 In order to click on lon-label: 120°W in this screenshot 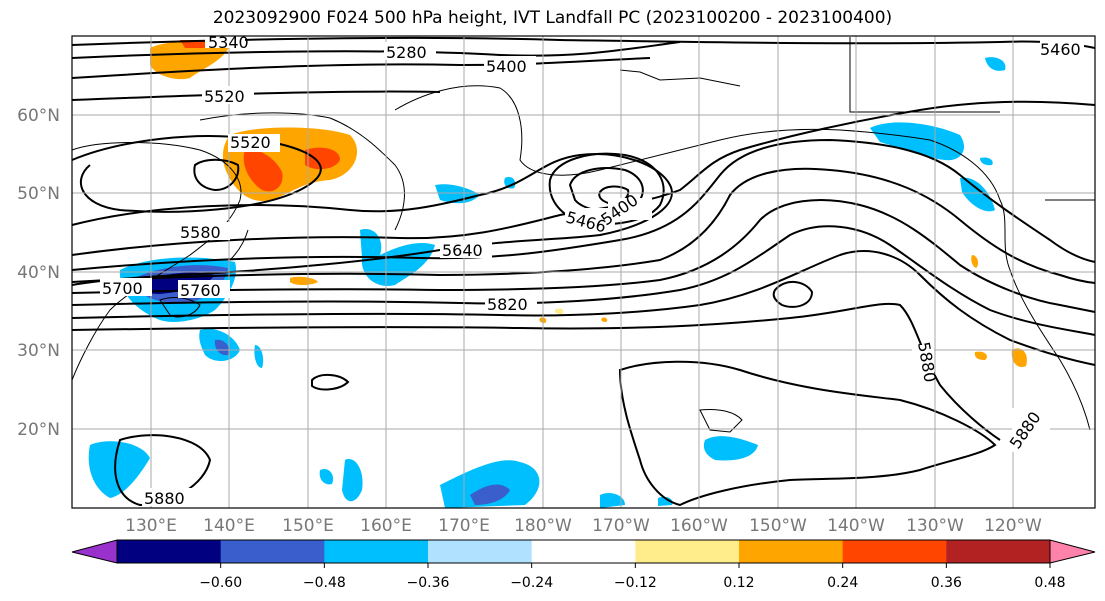, I will do `click(1013, 526)`.